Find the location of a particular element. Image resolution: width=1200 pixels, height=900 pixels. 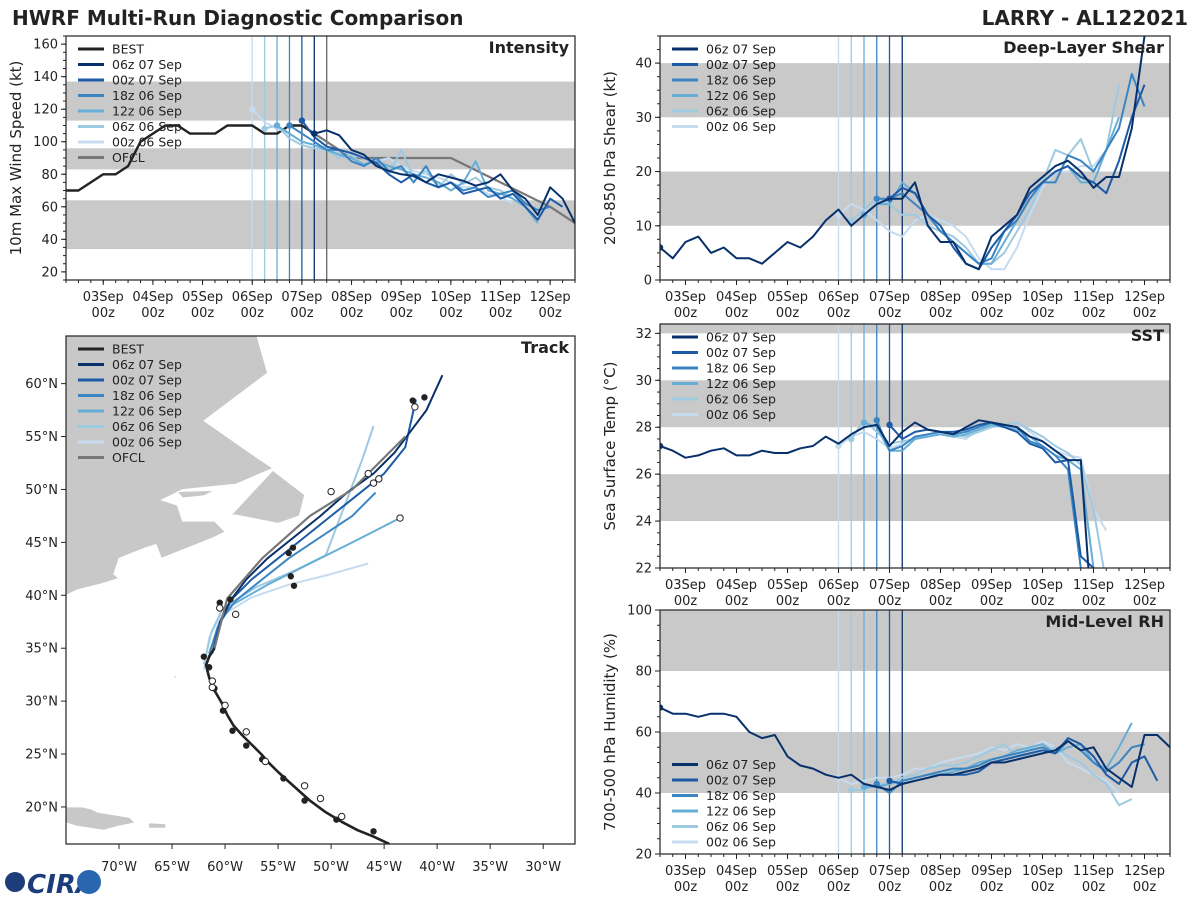

y-axis-label: 10m Max Wind Speed (kt) is located at coordinates (16, 158).